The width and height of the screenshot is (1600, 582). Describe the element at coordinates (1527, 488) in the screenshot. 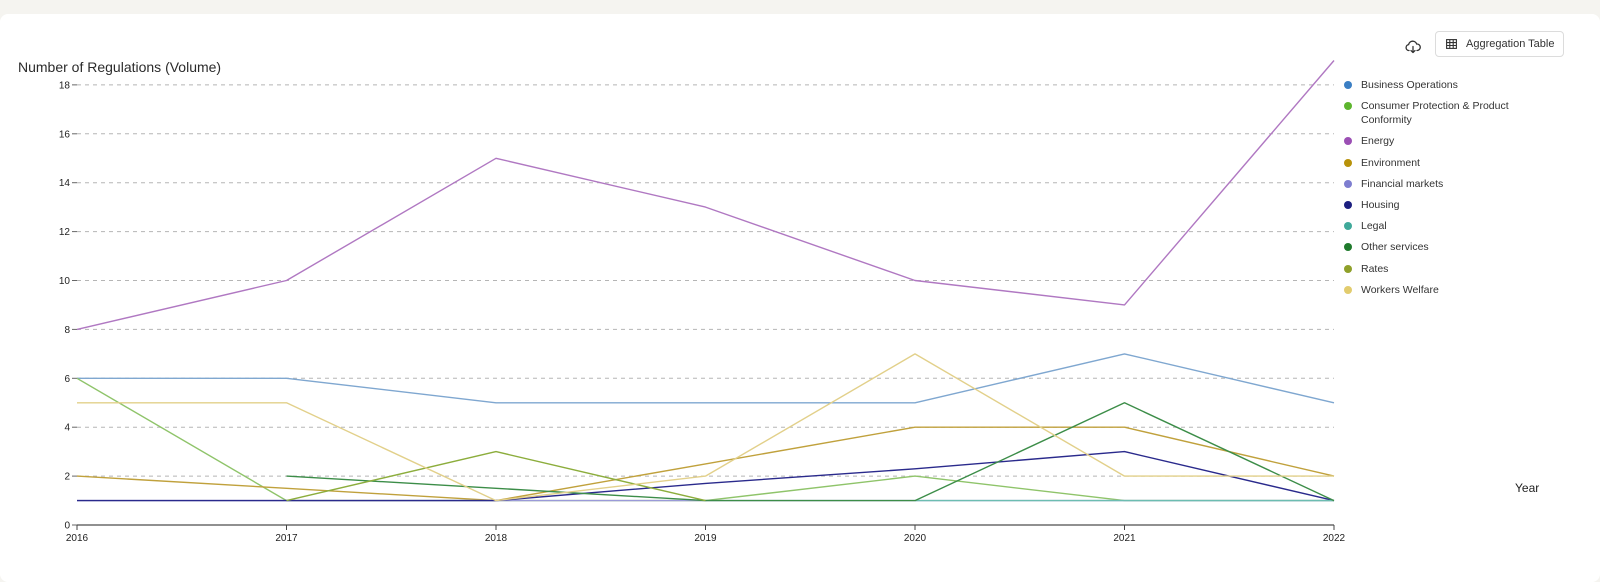

I see `x-axis-label: Year` at that location.